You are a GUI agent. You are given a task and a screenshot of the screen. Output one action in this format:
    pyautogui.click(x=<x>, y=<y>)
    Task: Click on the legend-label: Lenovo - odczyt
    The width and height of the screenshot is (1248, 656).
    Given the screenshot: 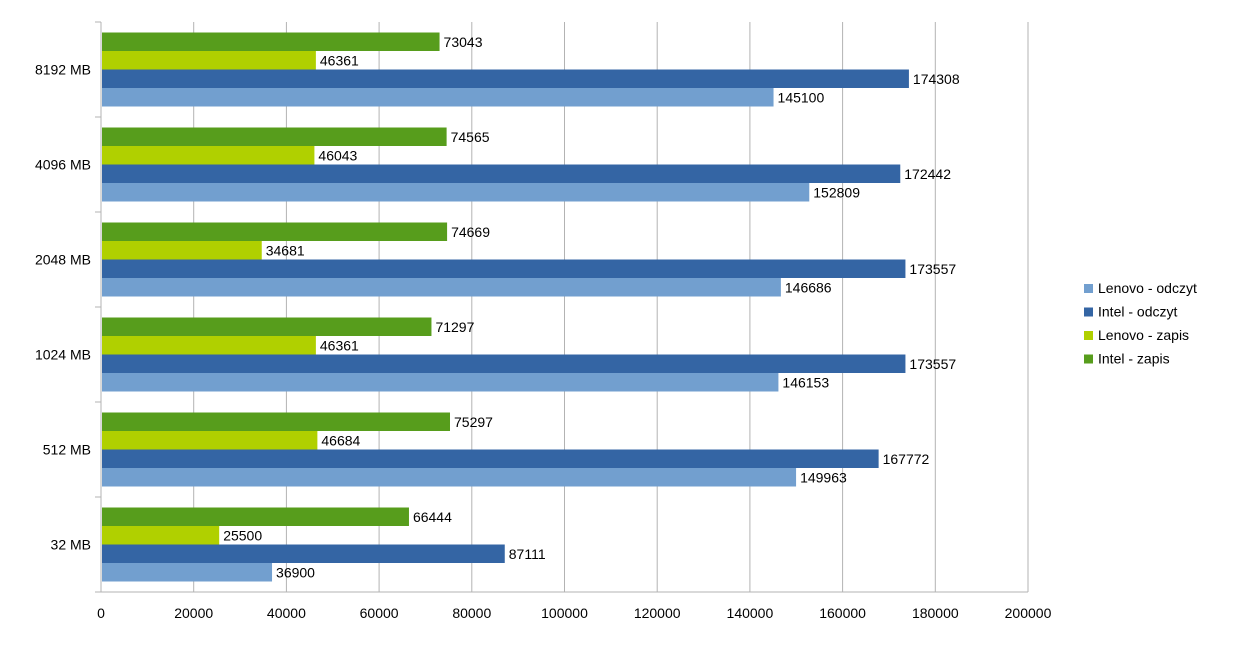 What is the action you would take?
    pyautogui.click(x=1147, y=288)
    